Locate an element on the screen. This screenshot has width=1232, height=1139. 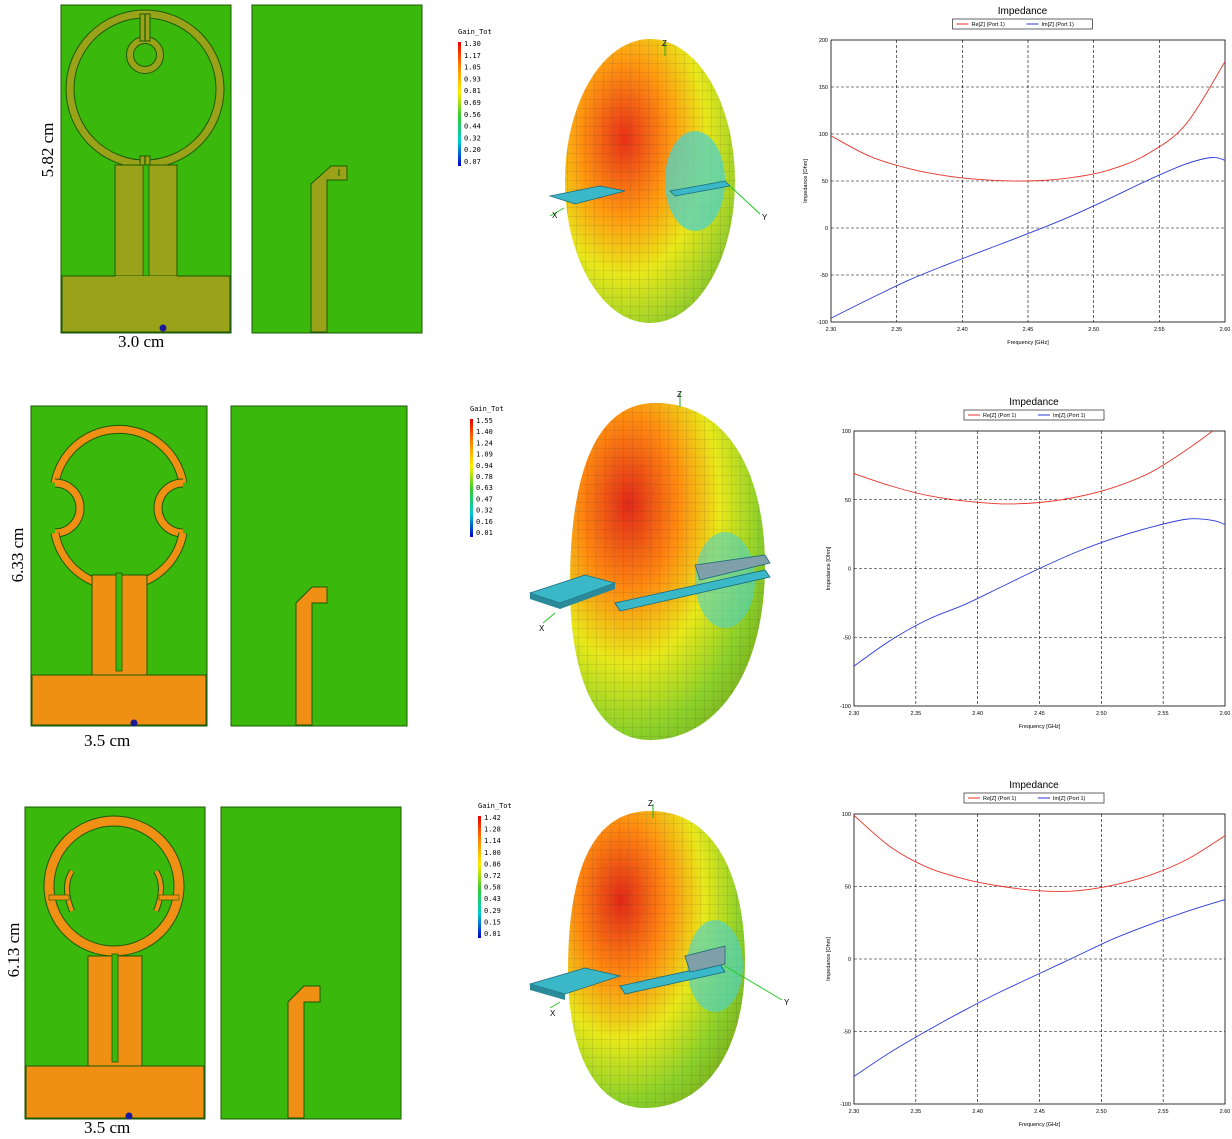
gain-colorbar-tick: 0.93 is located at coordinates (472, 79).